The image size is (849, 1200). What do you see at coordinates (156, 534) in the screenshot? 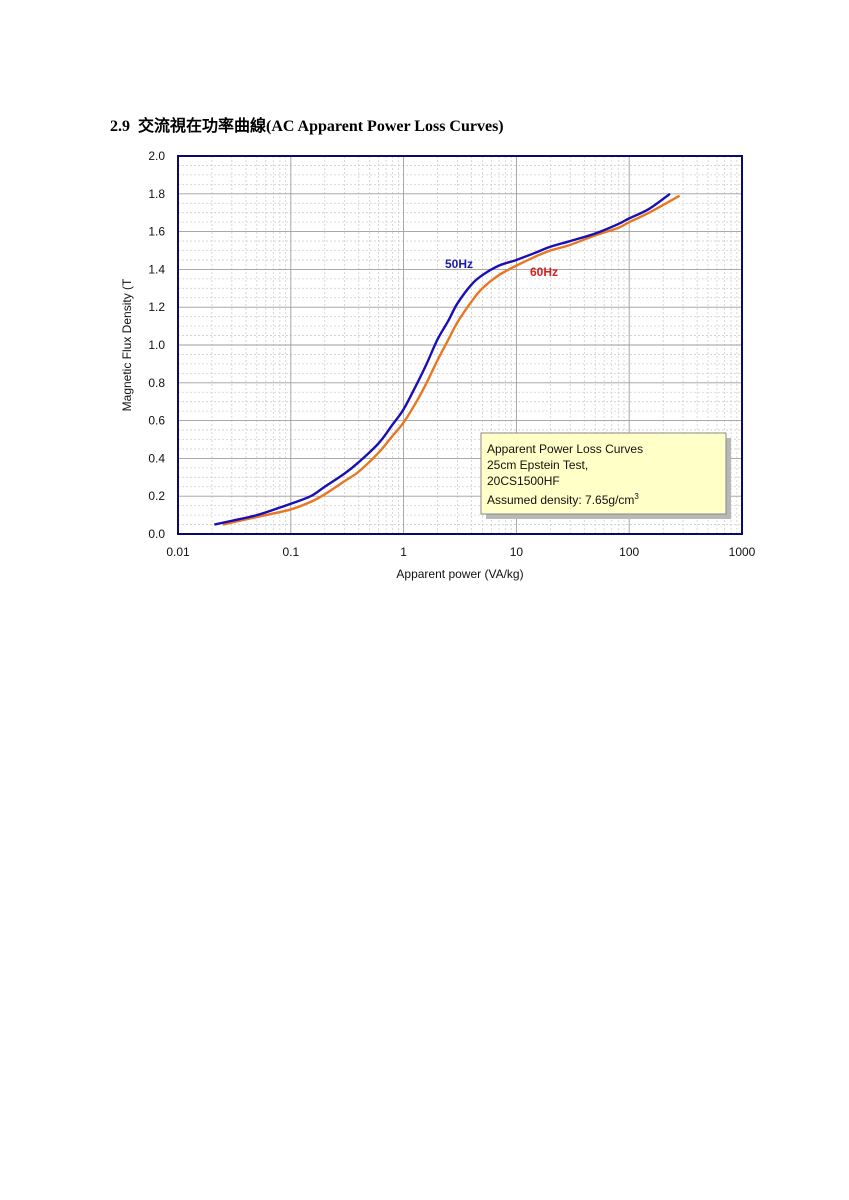
I see `y-tick-label: 0.0` at bounding box center [156, 534].